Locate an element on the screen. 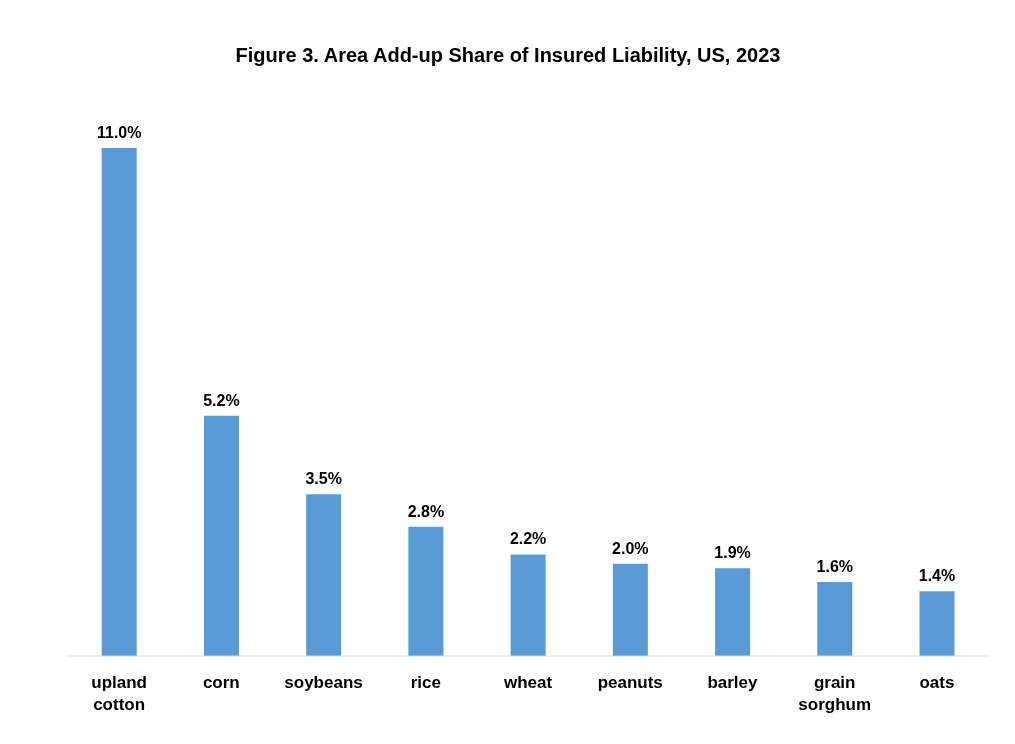  x-tick-label: peanuts is located at coordinates (630, 682).